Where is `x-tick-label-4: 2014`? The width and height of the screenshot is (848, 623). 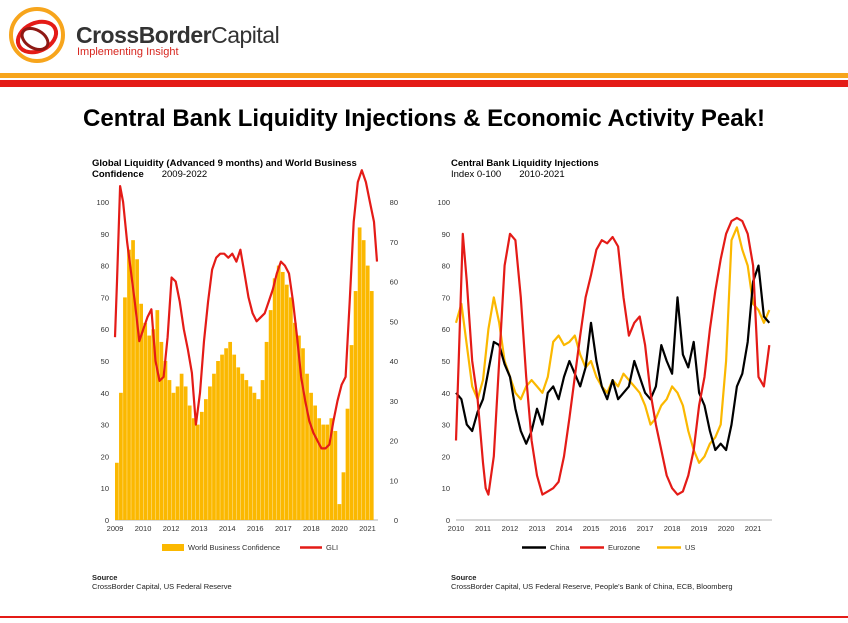 x-tick-label-4: 2014 is located at coordinates (564, 528).